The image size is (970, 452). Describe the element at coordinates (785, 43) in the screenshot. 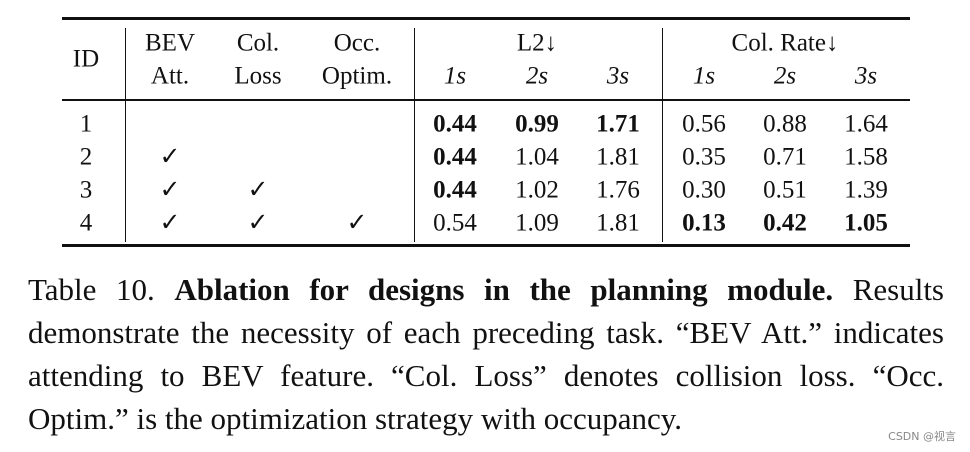

I see `group-header: Col. Rate↓` at that location.